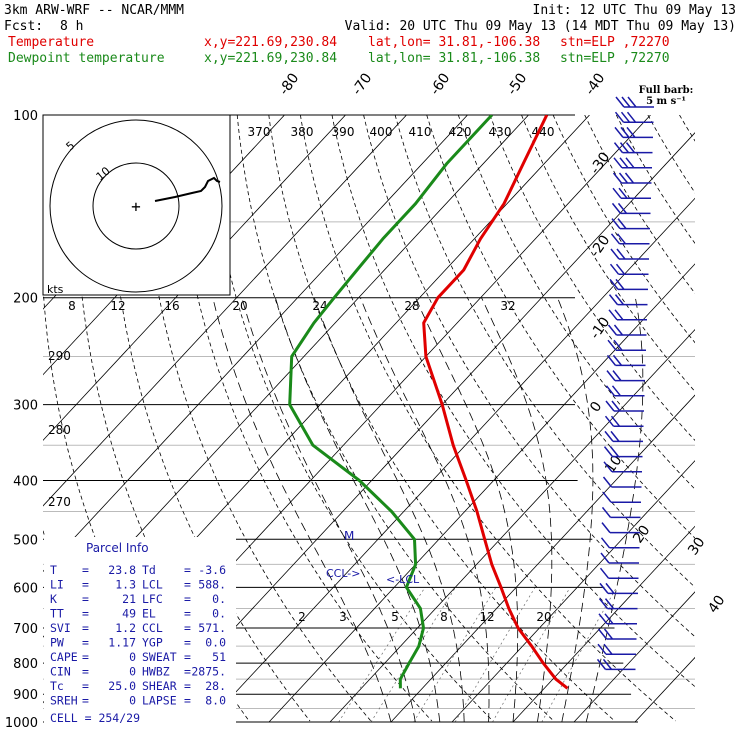 The height and width of the screenshot is (740, 740). Describe the element at coordinates (25, 540) in the screenshot. I see `pressure-tick-label: 500` at that location.